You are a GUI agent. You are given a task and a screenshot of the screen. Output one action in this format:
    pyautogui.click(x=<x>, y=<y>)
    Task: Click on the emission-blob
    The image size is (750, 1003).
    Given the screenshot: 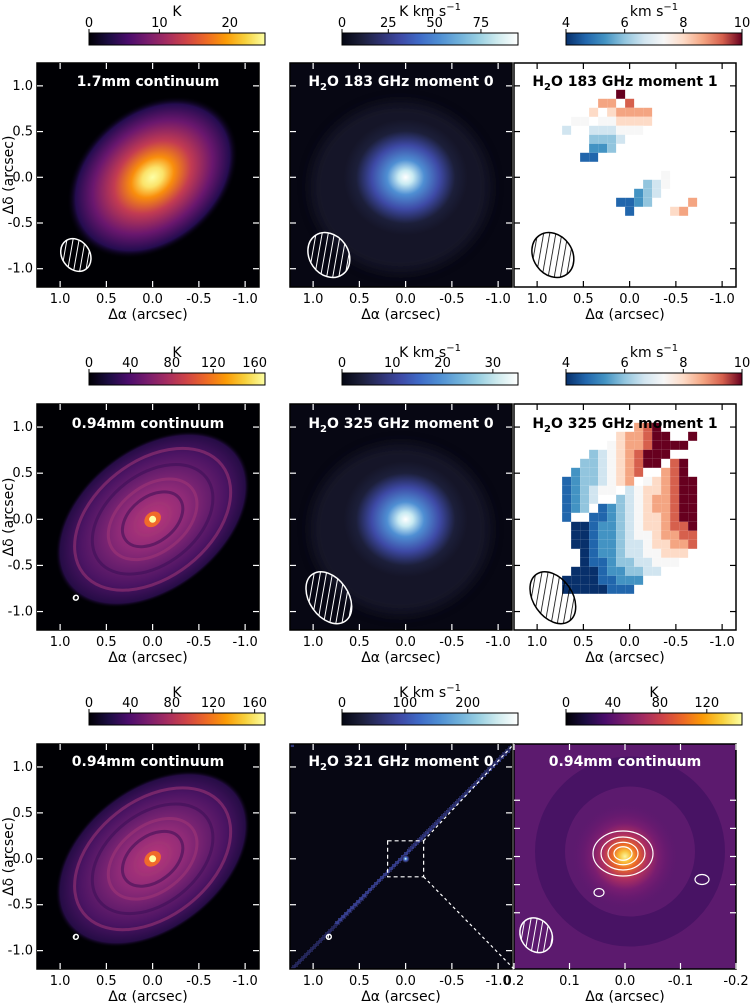 What is the action you would take?
    pyautogui.click(x=153, y=177)
    